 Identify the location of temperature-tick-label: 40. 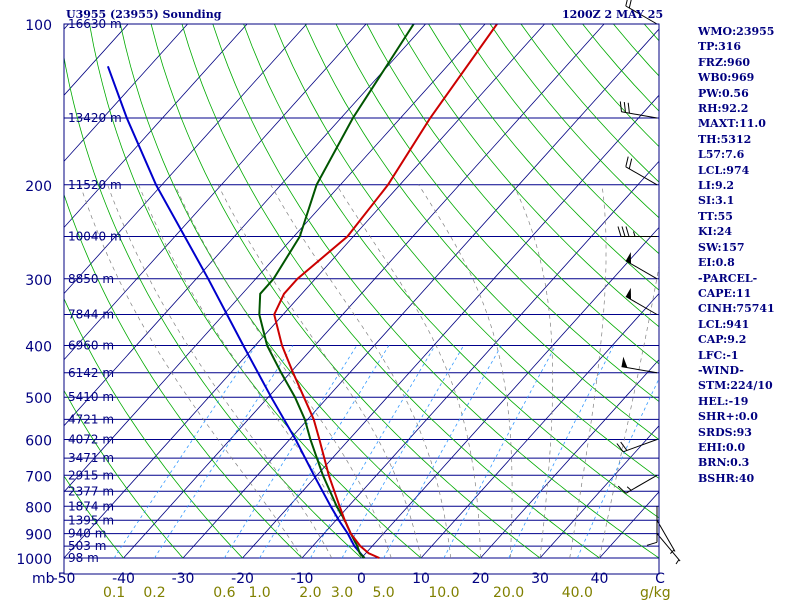
(600, 579).